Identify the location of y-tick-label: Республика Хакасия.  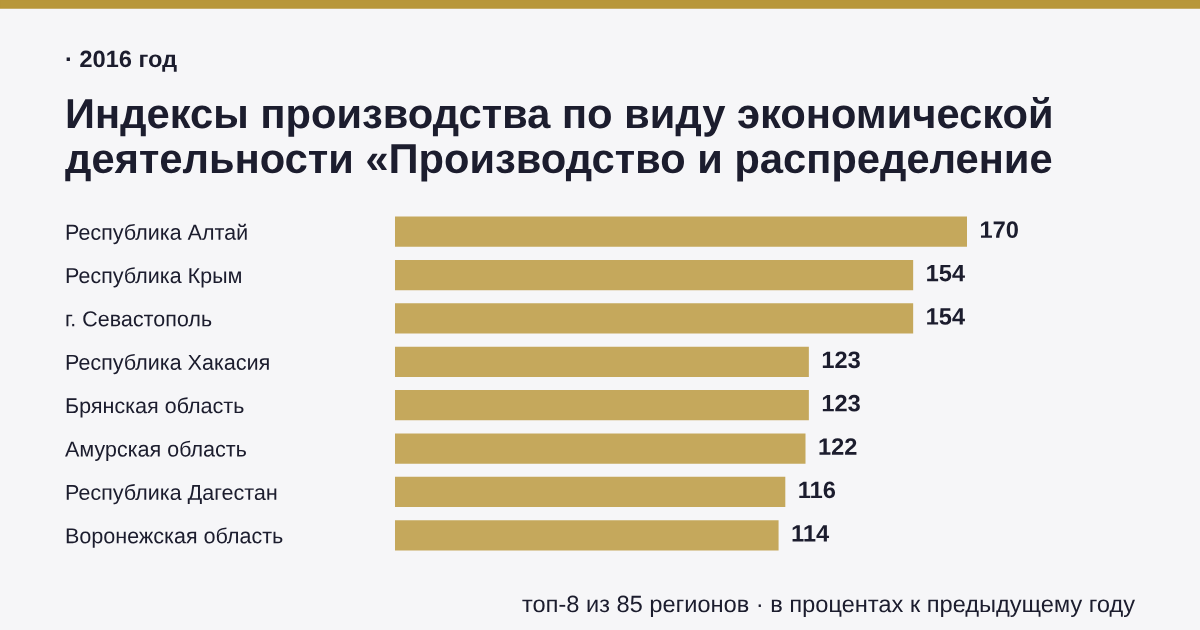
(167, 364).